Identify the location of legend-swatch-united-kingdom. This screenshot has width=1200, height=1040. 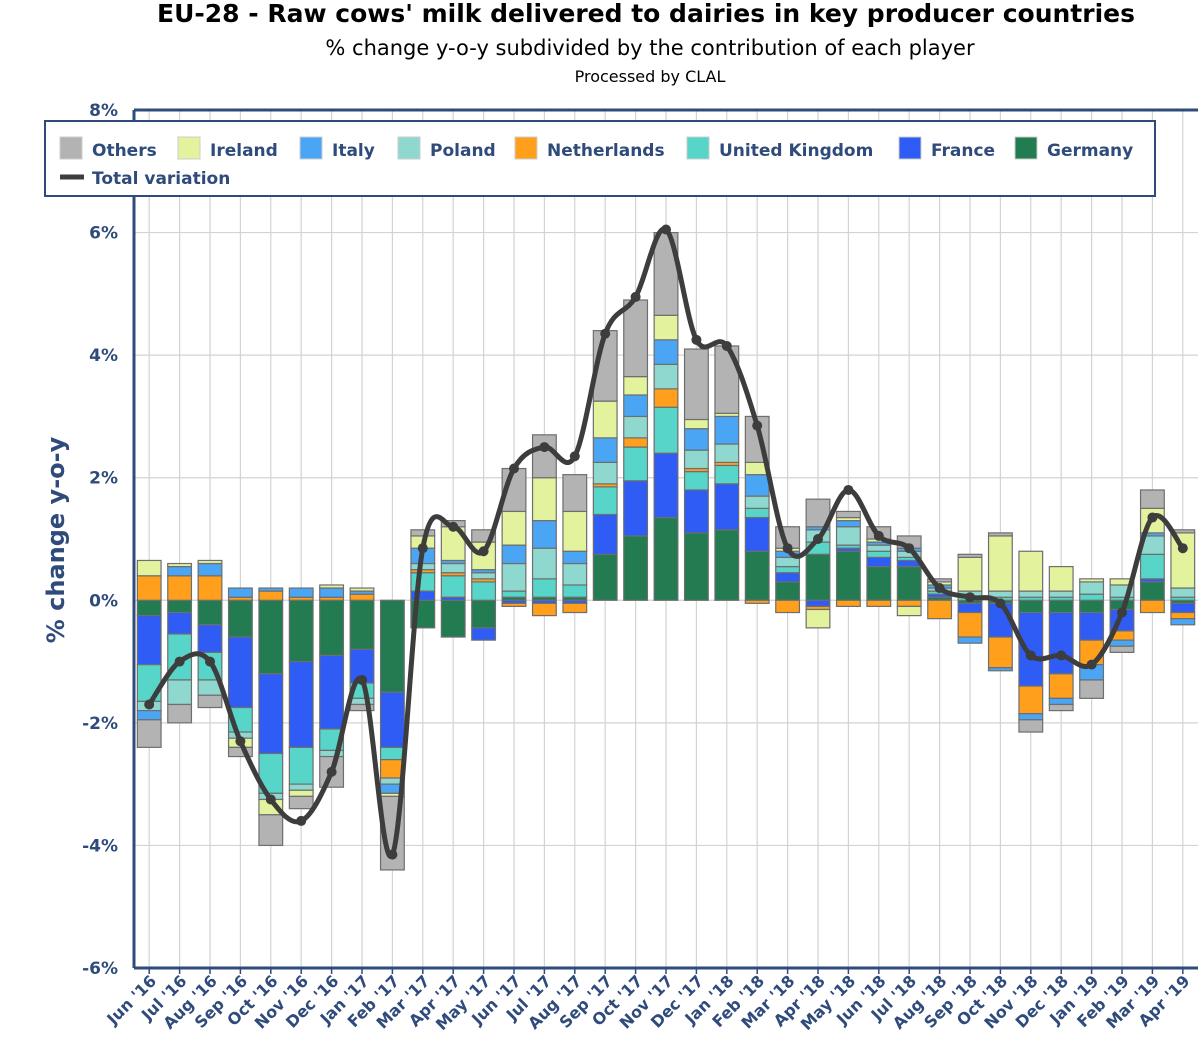
(698, 148).